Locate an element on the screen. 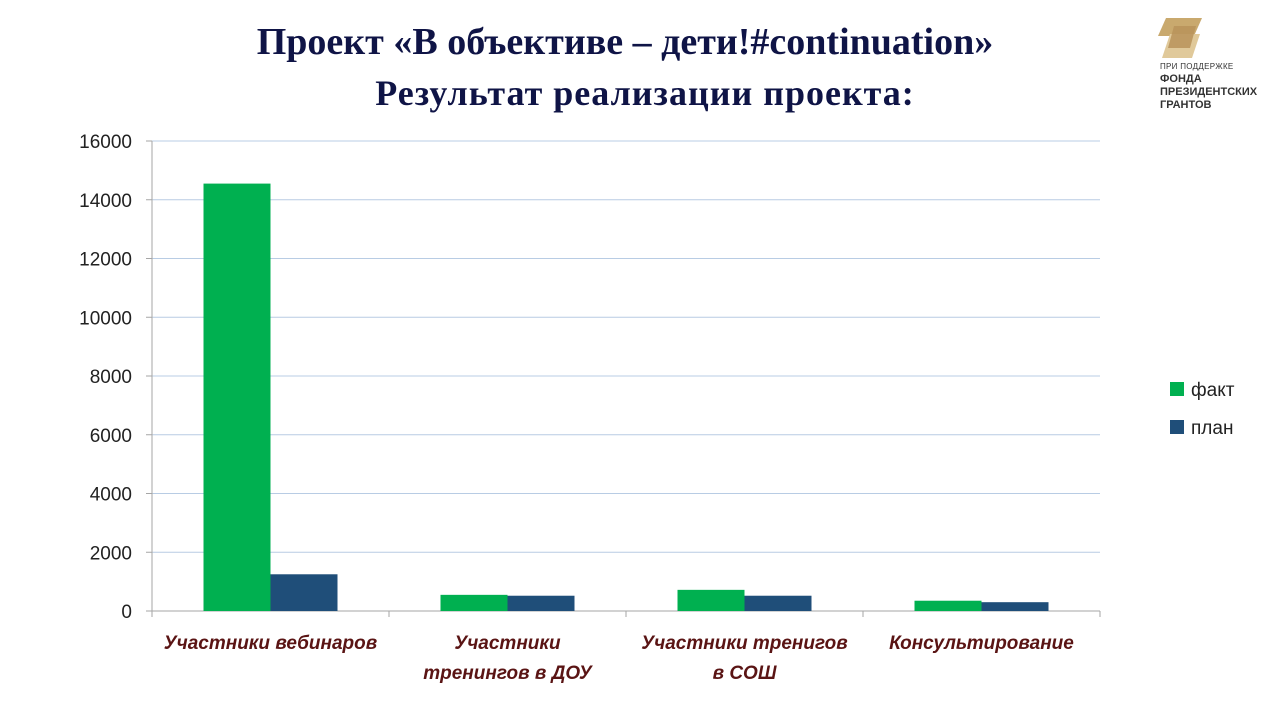  logo-line-1: ФОНДА is located at coordinates (1181, 79).